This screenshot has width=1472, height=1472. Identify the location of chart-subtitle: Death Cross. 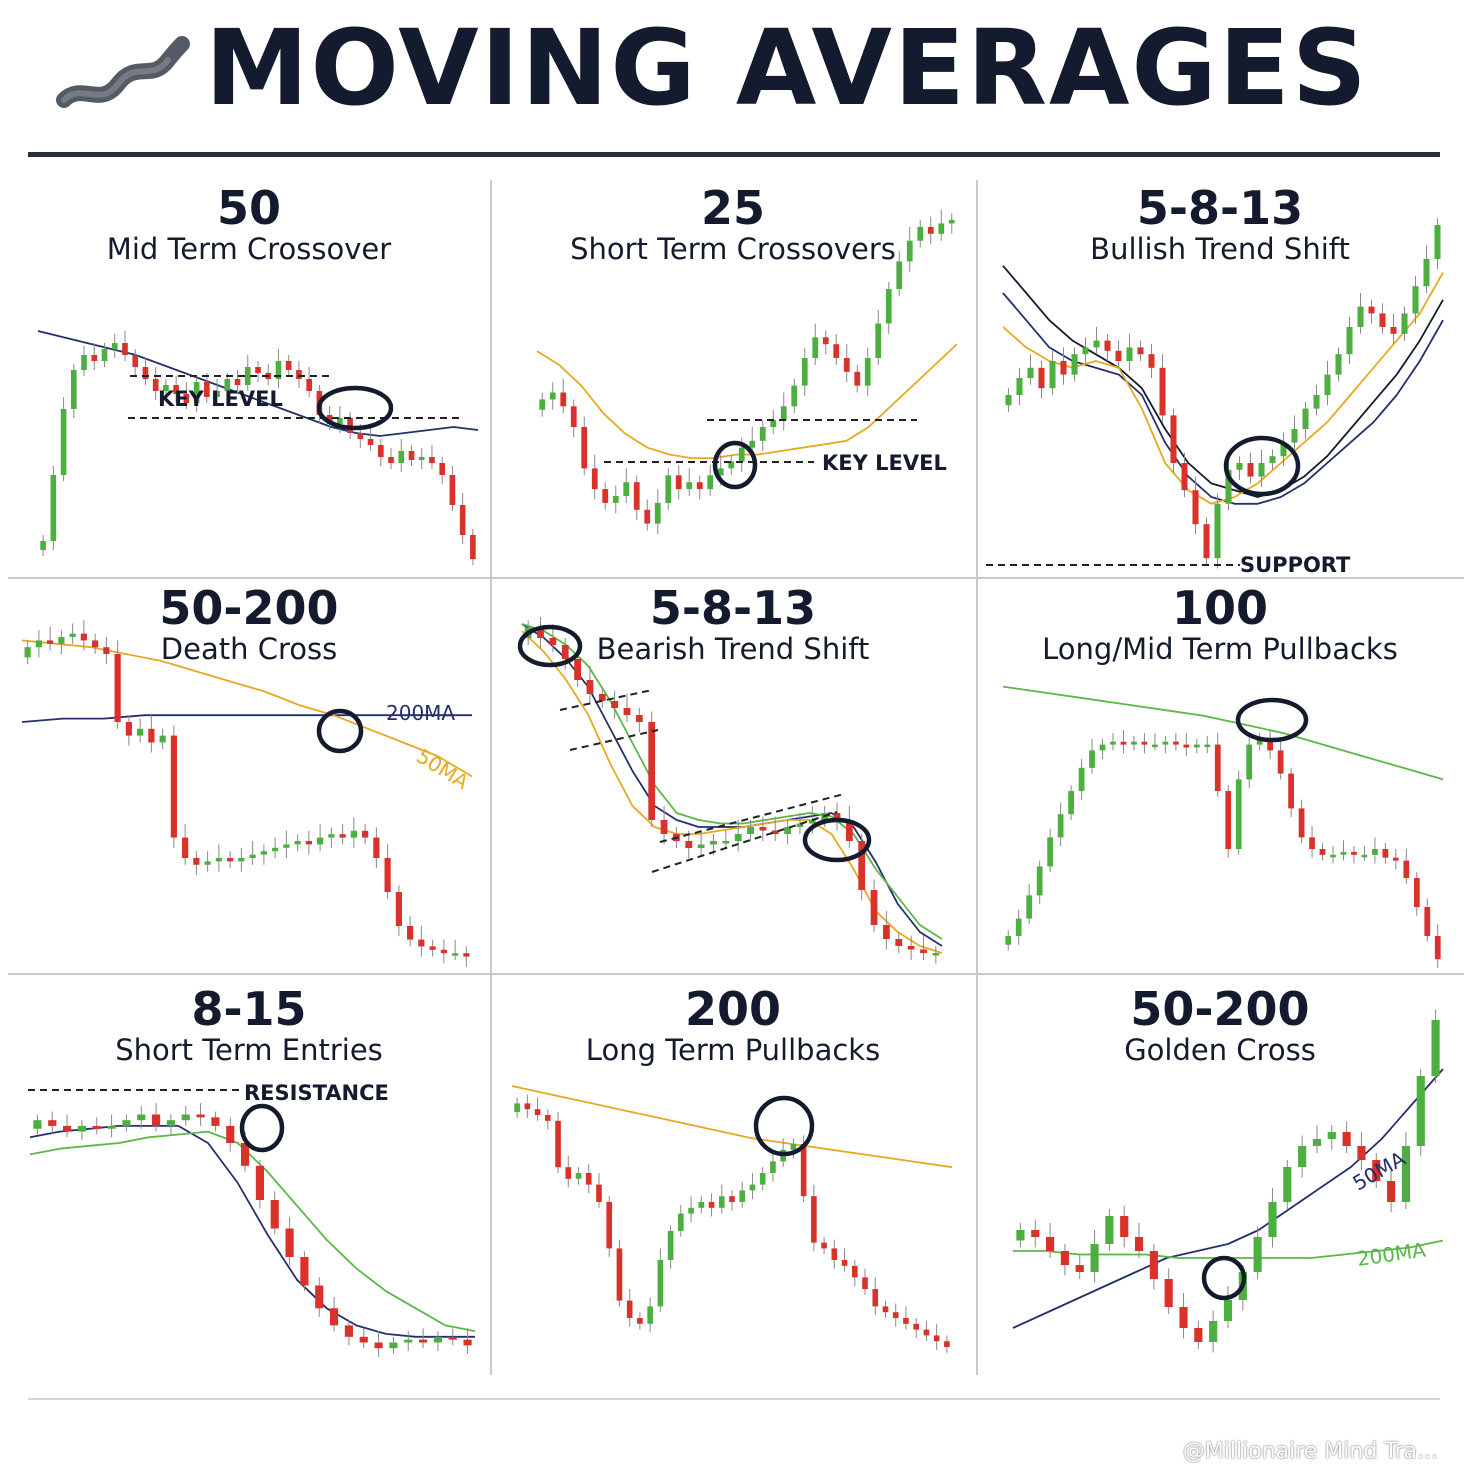
(249, 649).